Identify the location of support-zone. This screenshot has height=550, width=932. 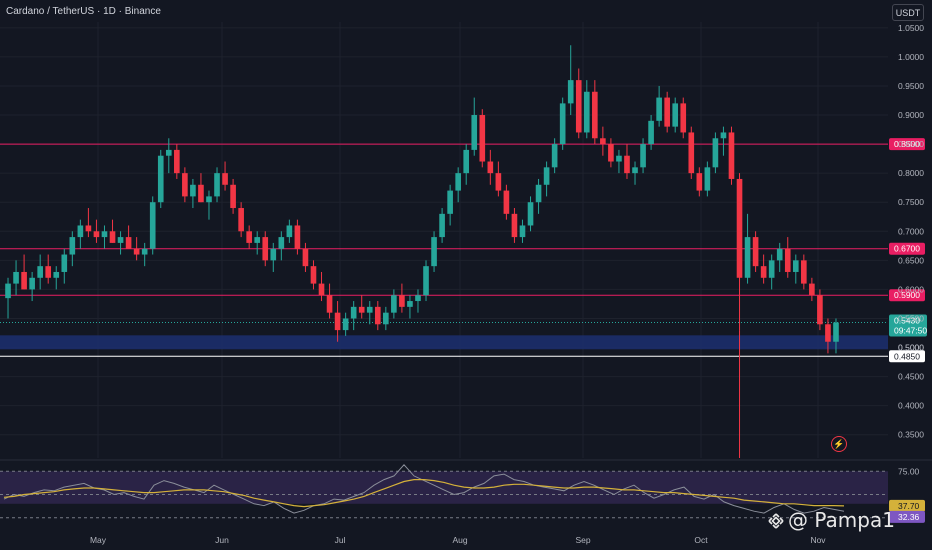
(444, 342).